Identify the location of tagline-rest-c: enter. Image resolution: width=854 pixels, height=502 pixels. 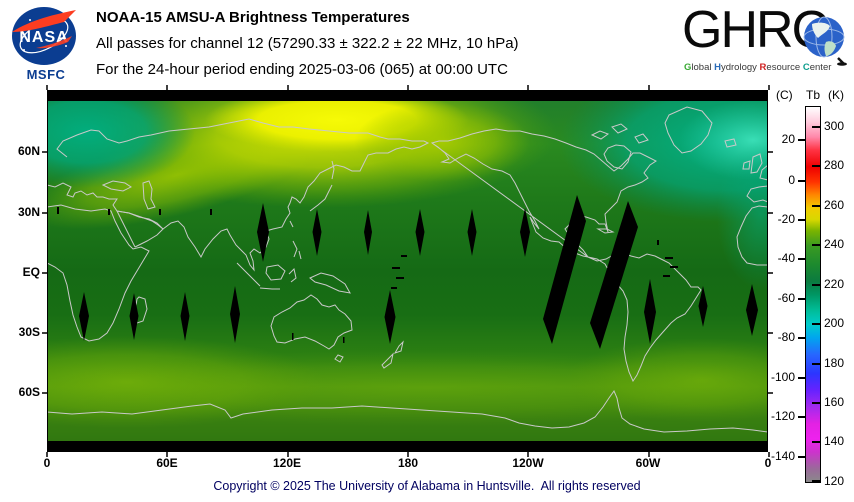
(820, 67).